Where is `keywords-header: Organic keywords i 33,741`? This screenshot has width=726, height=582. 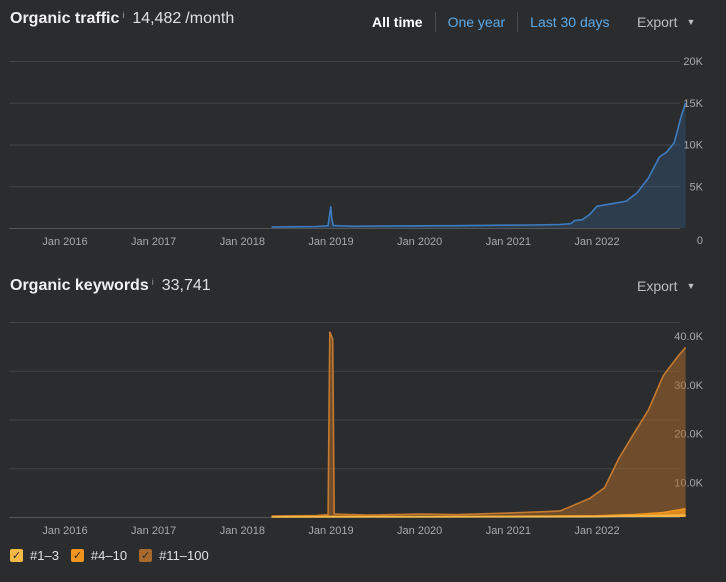
keywords-header: Organic keywords i 33,741 is located at coordinates (110, 286).